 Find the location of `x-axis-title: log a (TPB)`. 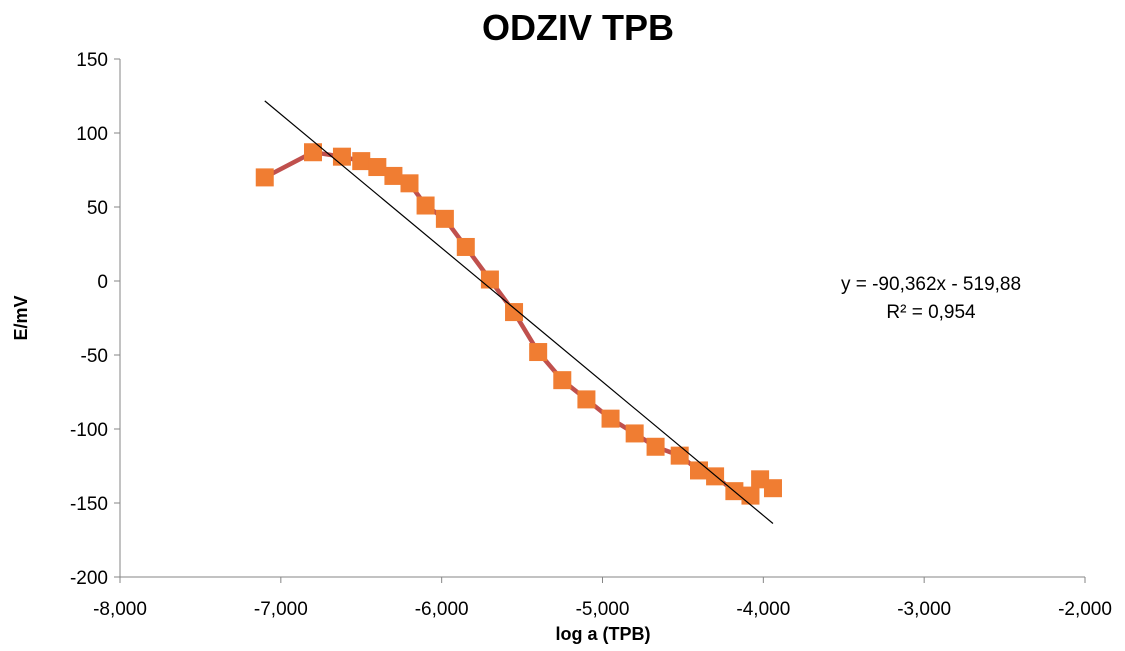

x-axis-title: log a (TPB) is located at coordinates (603, 634).